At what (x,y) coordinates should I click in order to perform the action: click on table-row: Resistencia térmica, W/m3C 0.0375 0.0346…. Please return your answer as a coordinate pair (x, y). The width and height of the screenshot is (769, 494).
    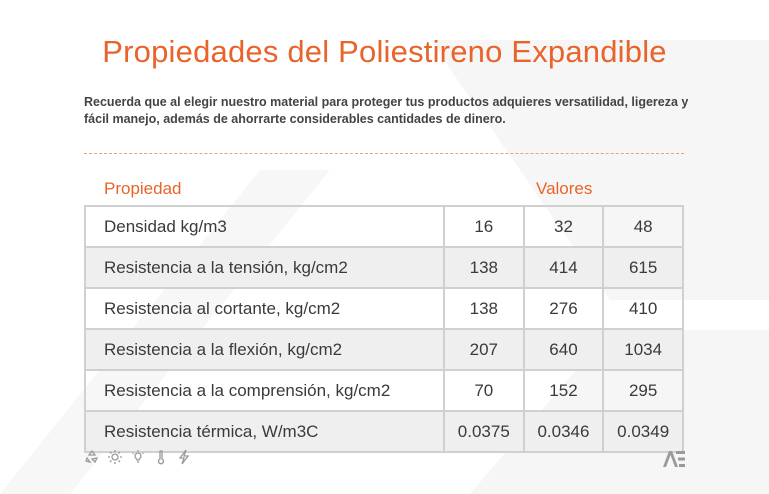
    Looking at the image, I should click on (384, 431).